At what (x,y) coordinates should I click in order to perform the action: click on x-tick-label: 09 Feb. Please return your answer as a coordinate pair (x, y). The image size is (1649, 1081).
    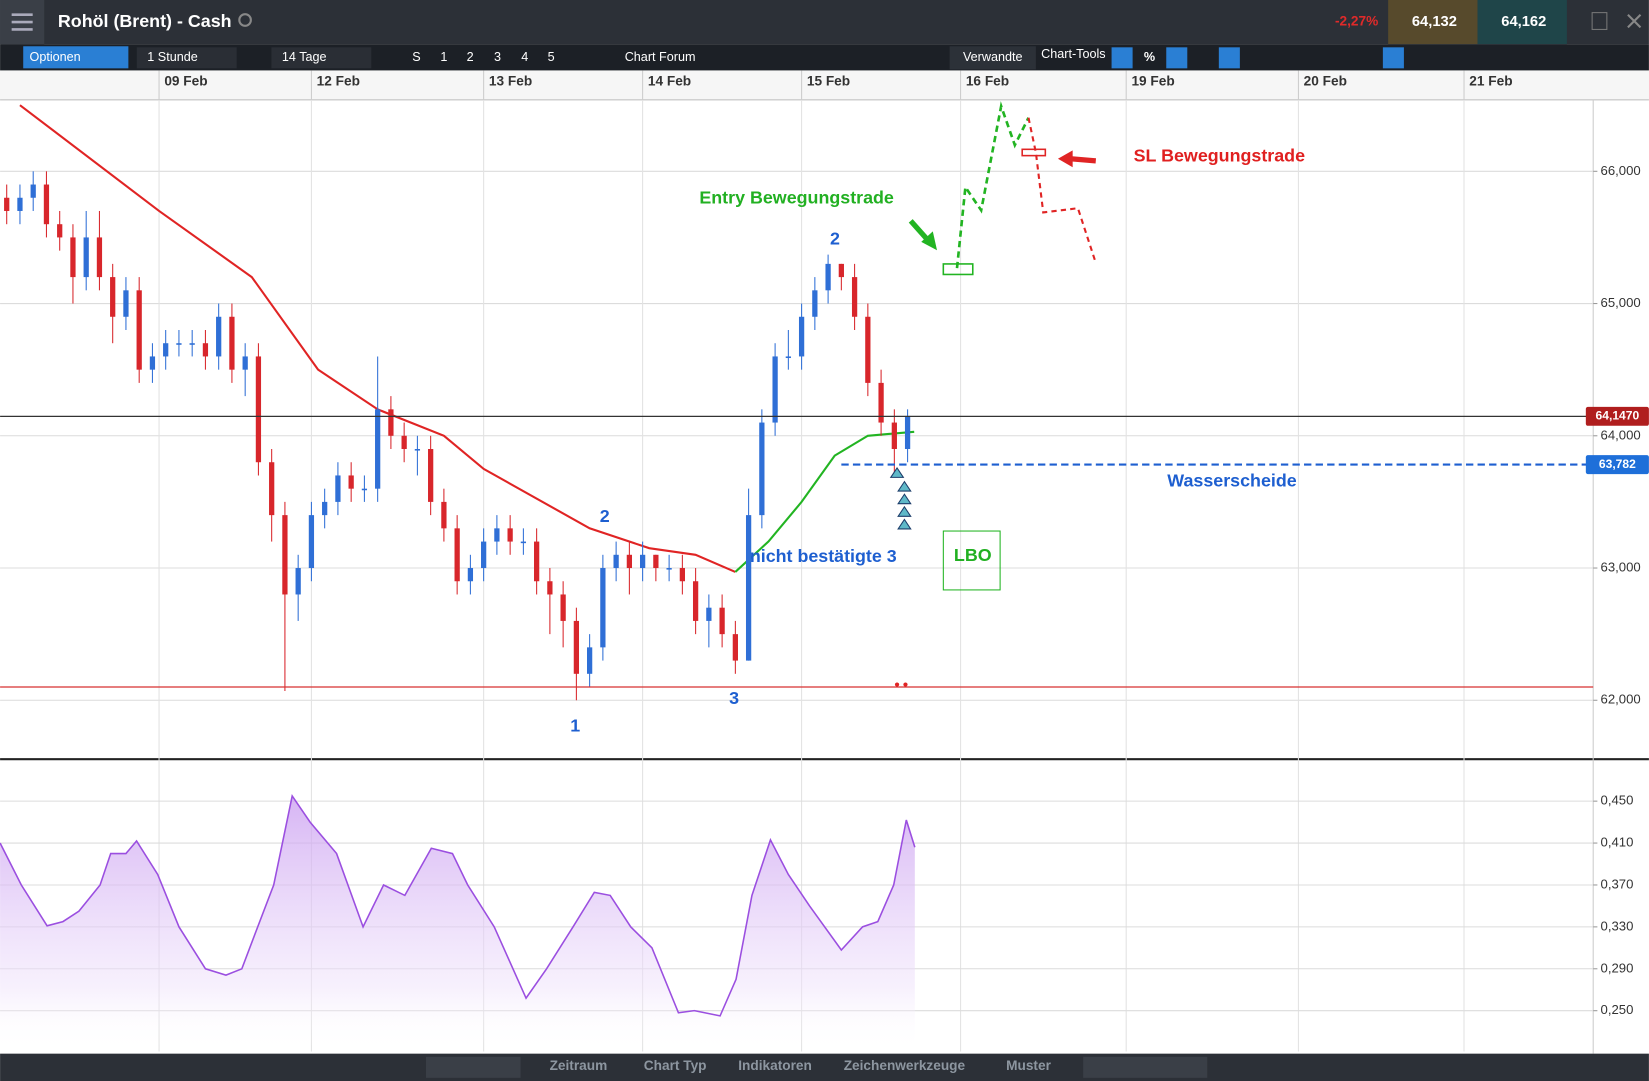
    Looking at the image, I should click on (185, 81).